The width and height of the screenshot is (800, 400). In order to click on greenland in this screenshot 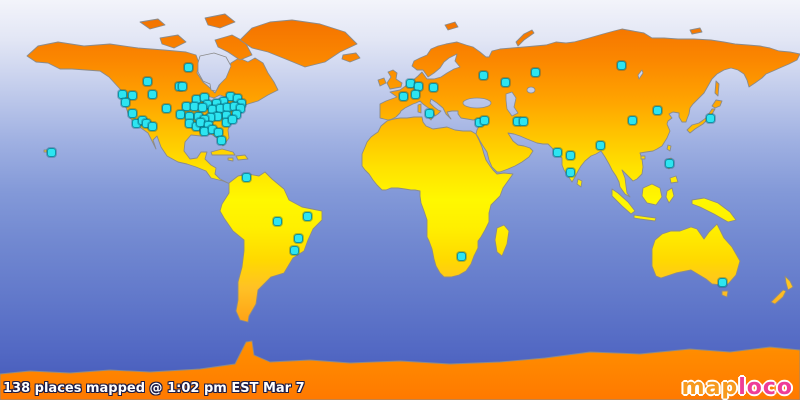, I will do `click(298, 43)`.